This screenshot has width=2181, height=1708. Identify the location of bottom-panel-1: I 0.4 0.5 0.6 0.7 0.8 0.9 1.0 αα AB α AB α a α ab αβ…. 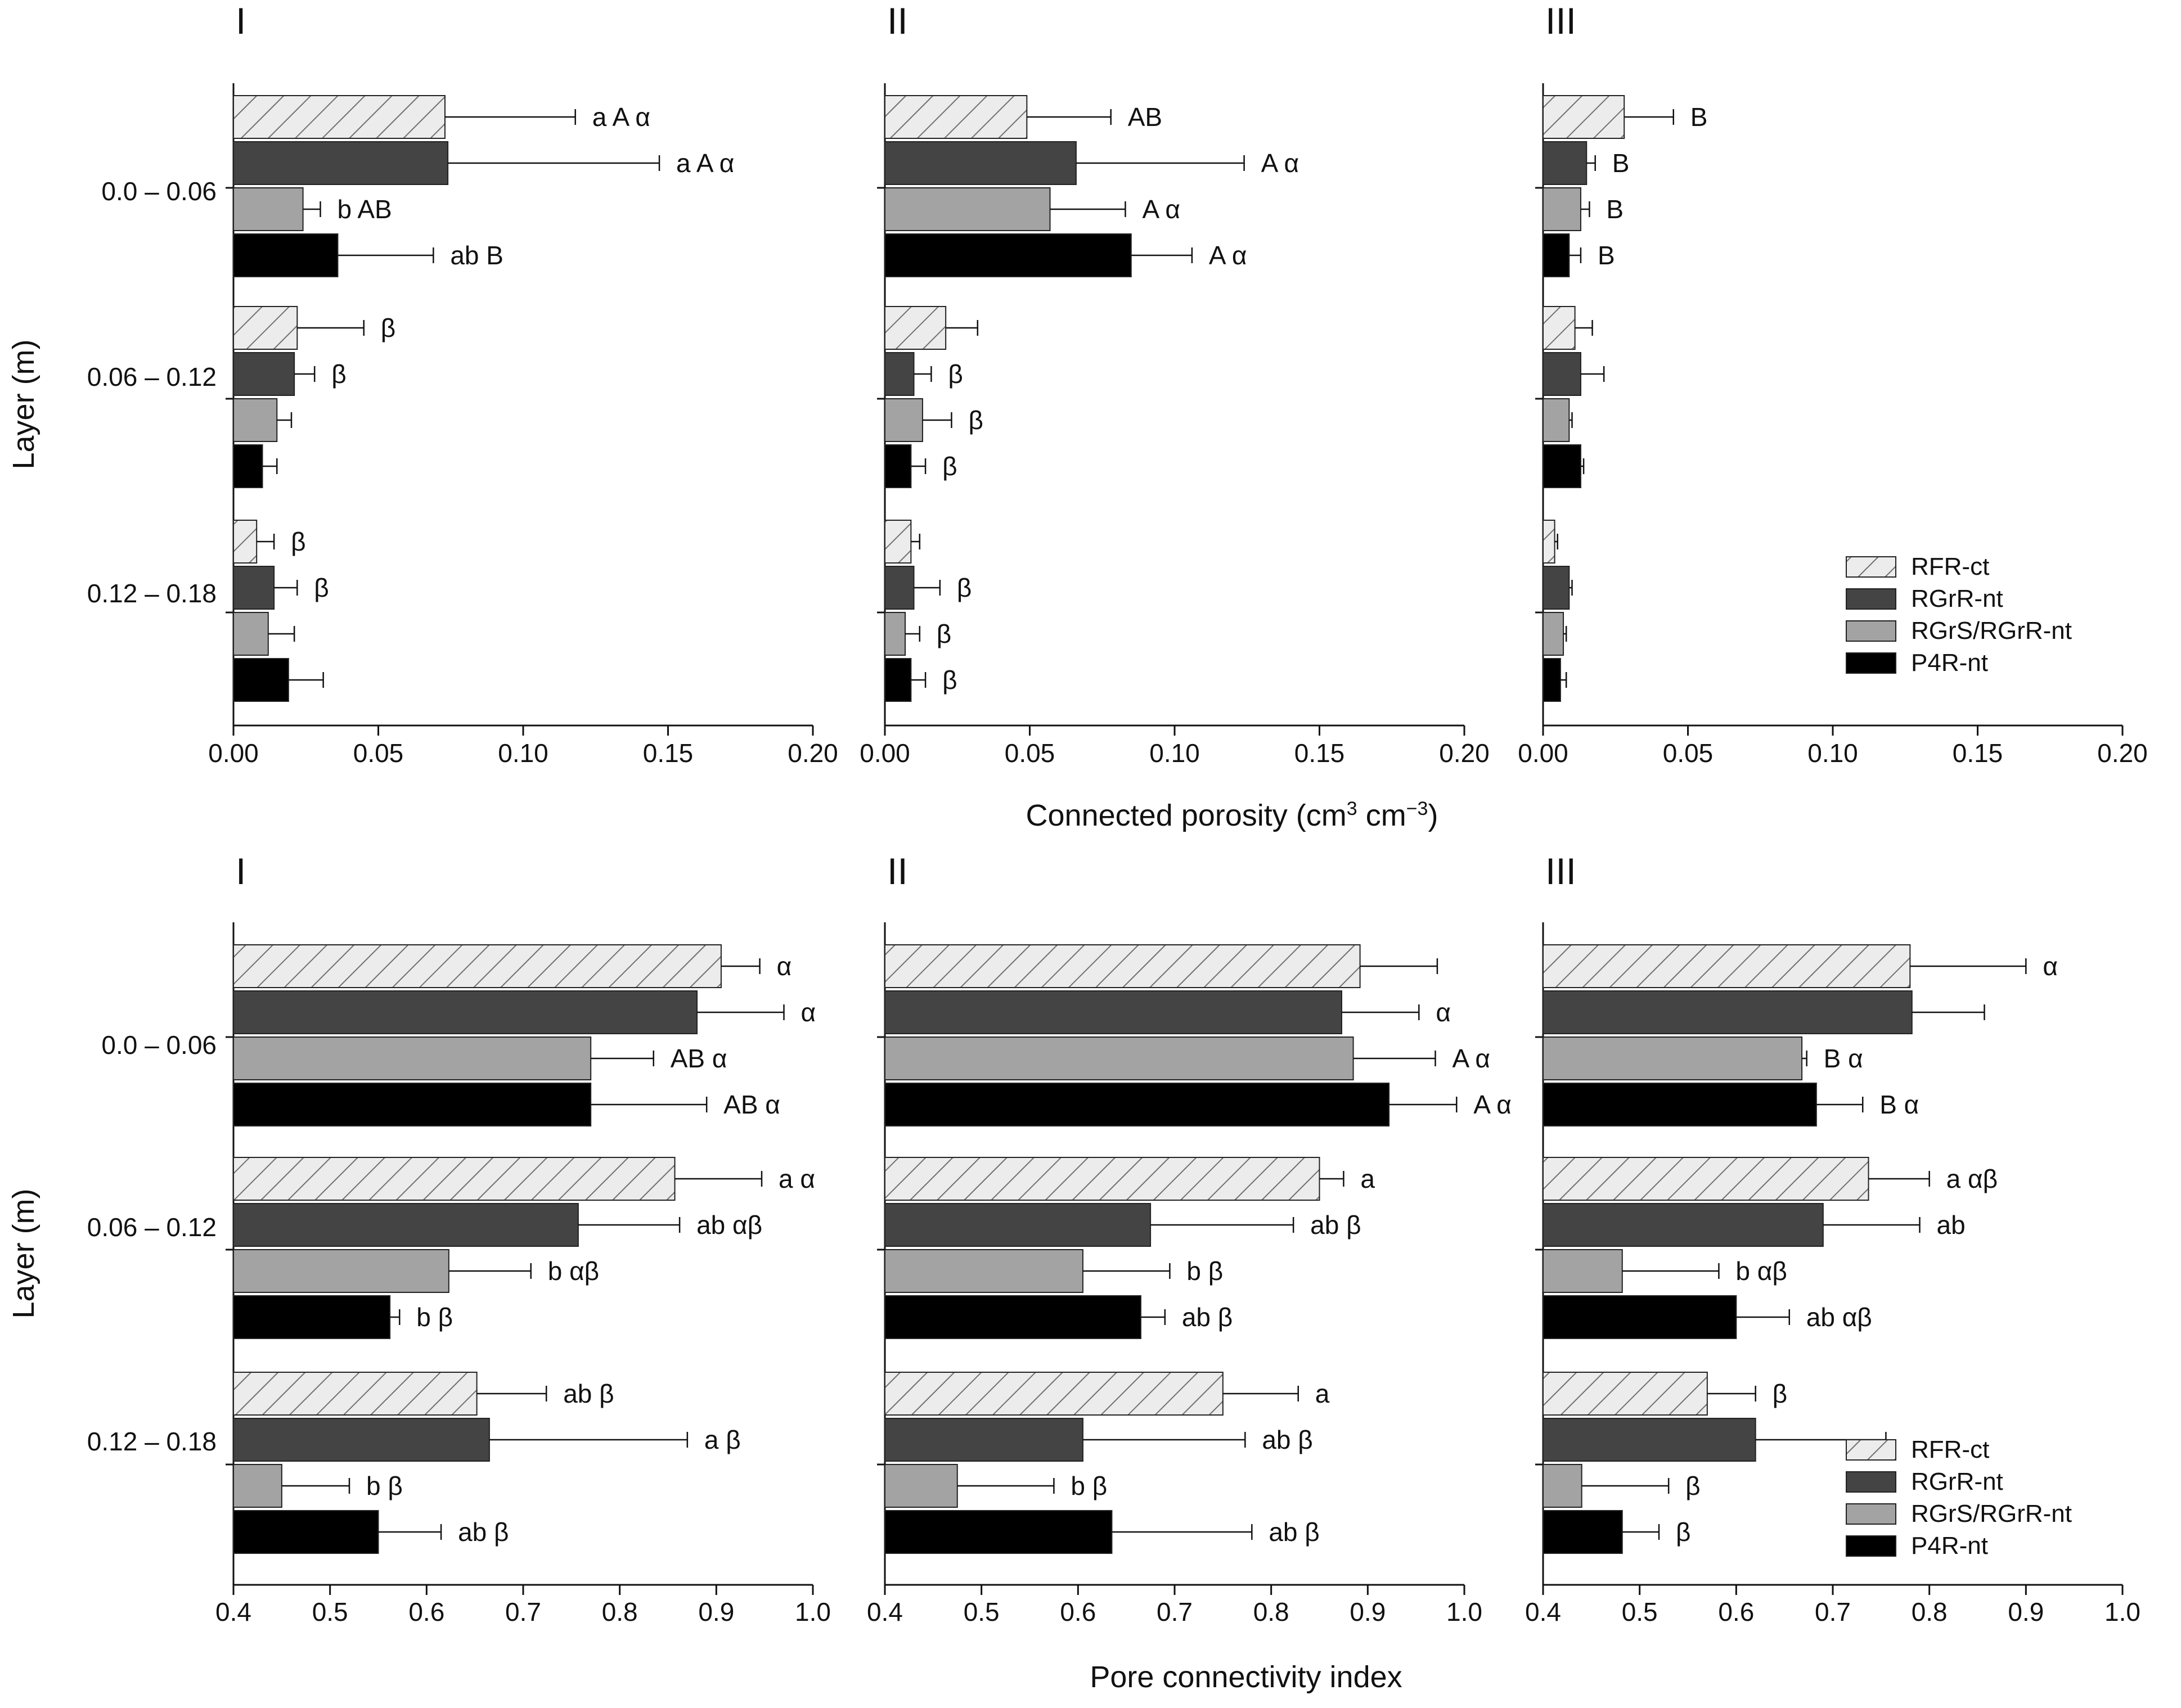
(523, 1238).